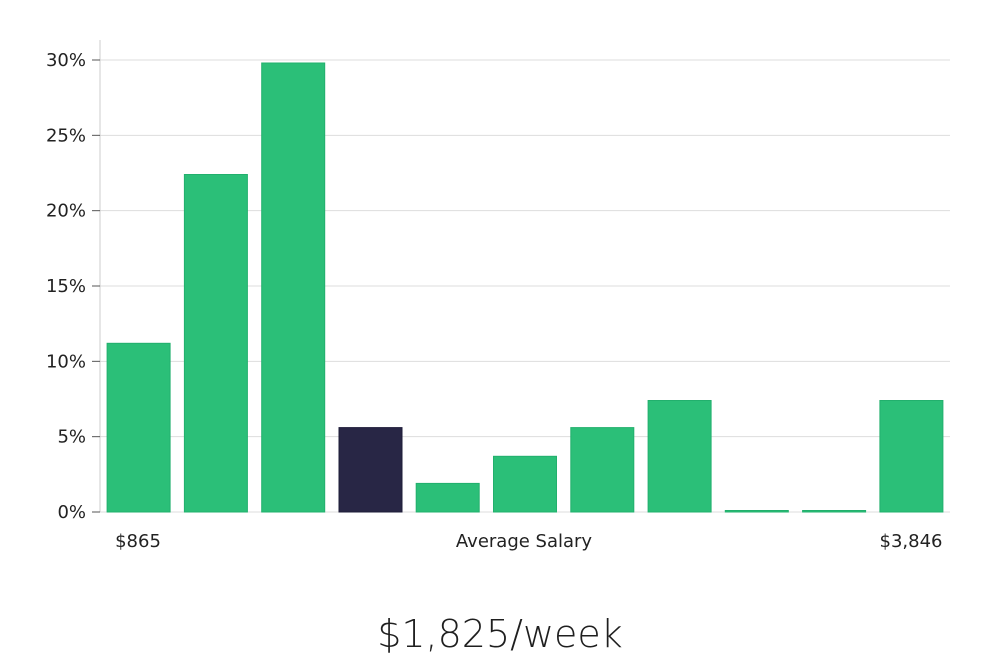  What do you see at coordinates (66, 361) in the screenshot?
I see `y-tick-label: 10%` at bounding box center [66, 361].